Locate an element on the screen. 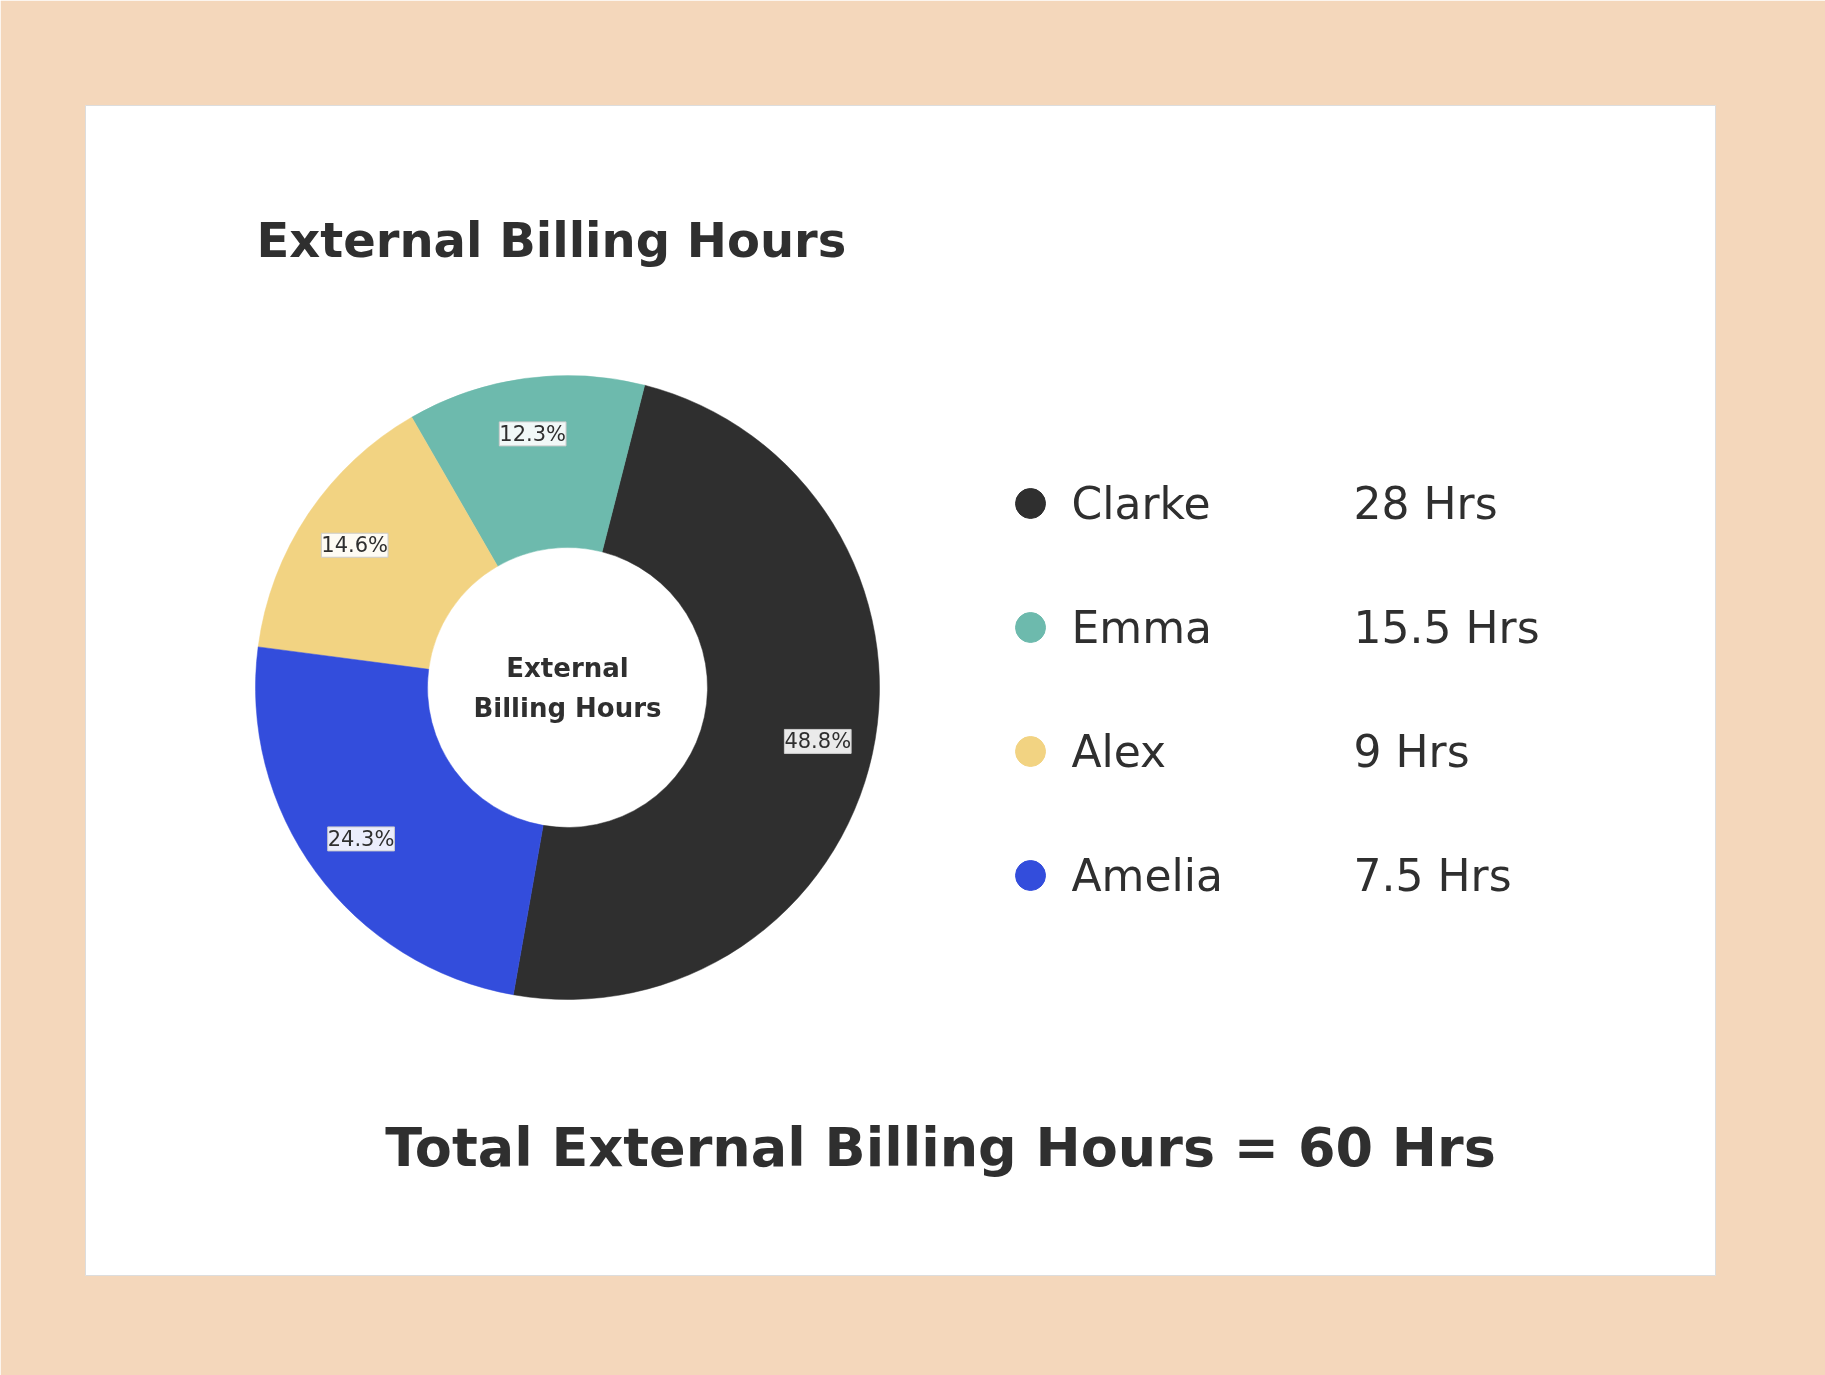 This screenshot has height=1375, width=1825. data-label: 48.8% is located at coordinates (818, 741).